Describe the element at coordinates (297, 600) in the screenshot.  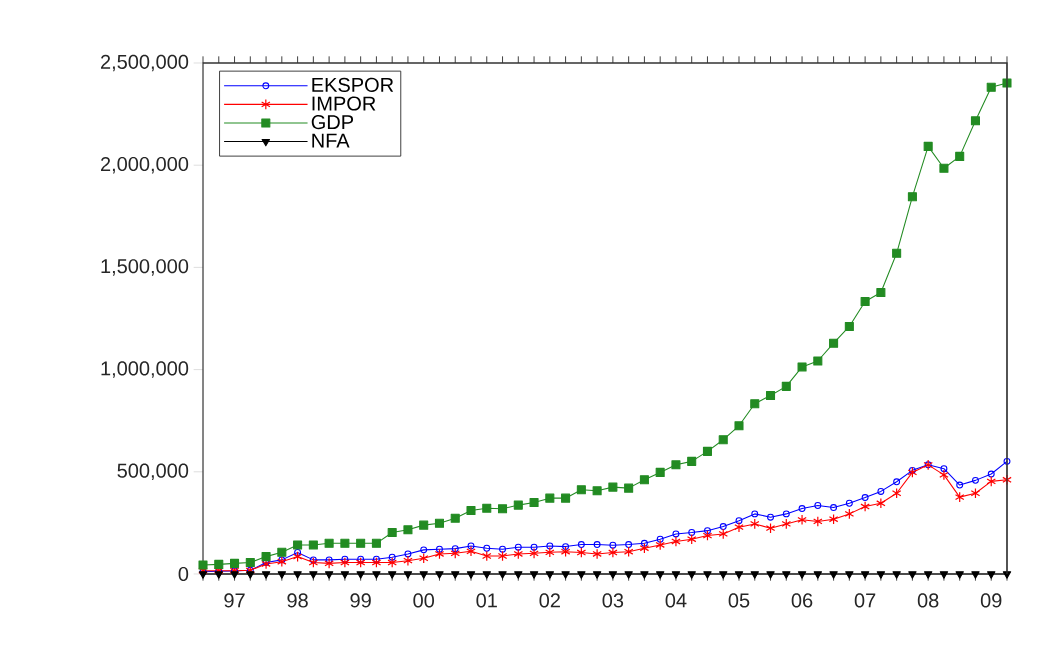
I see `x-tick-label: 98` at that location.